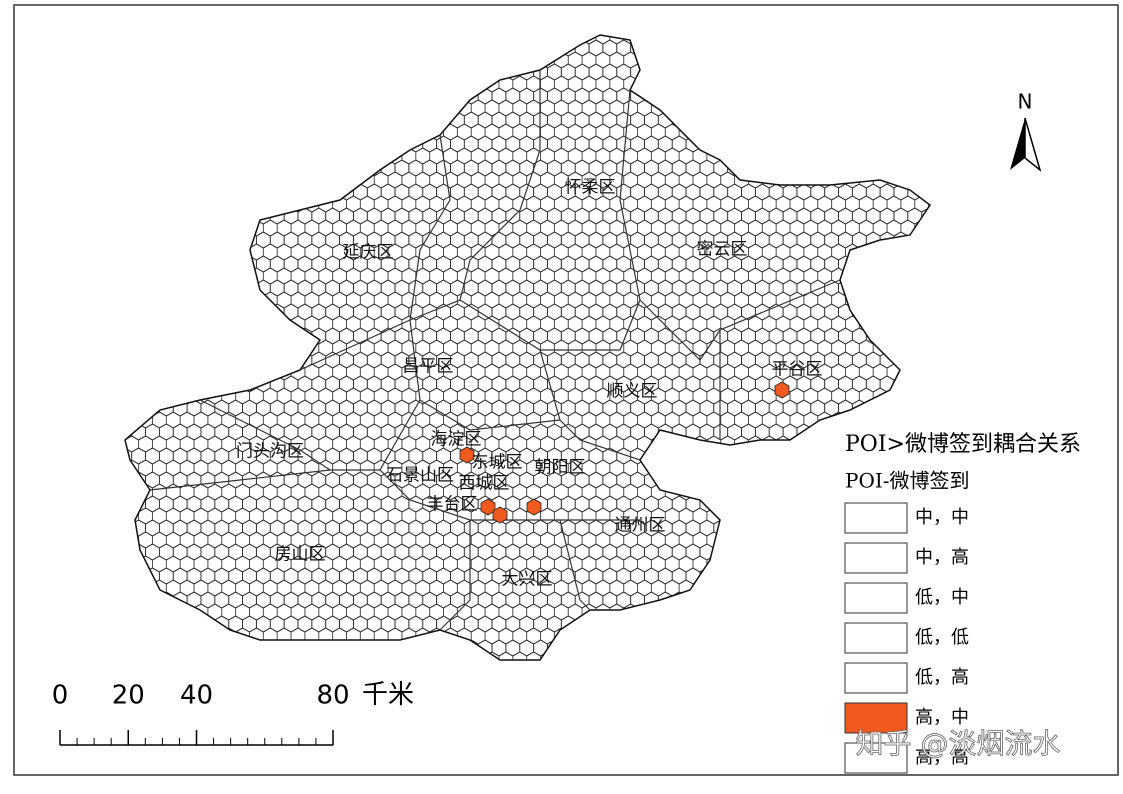 Image resolution: width=1123 pixels, height=794 pixels. Describe the element at coordinates (590, 188) in the screenshot. I see `district-label: 怀柔区` at that location.